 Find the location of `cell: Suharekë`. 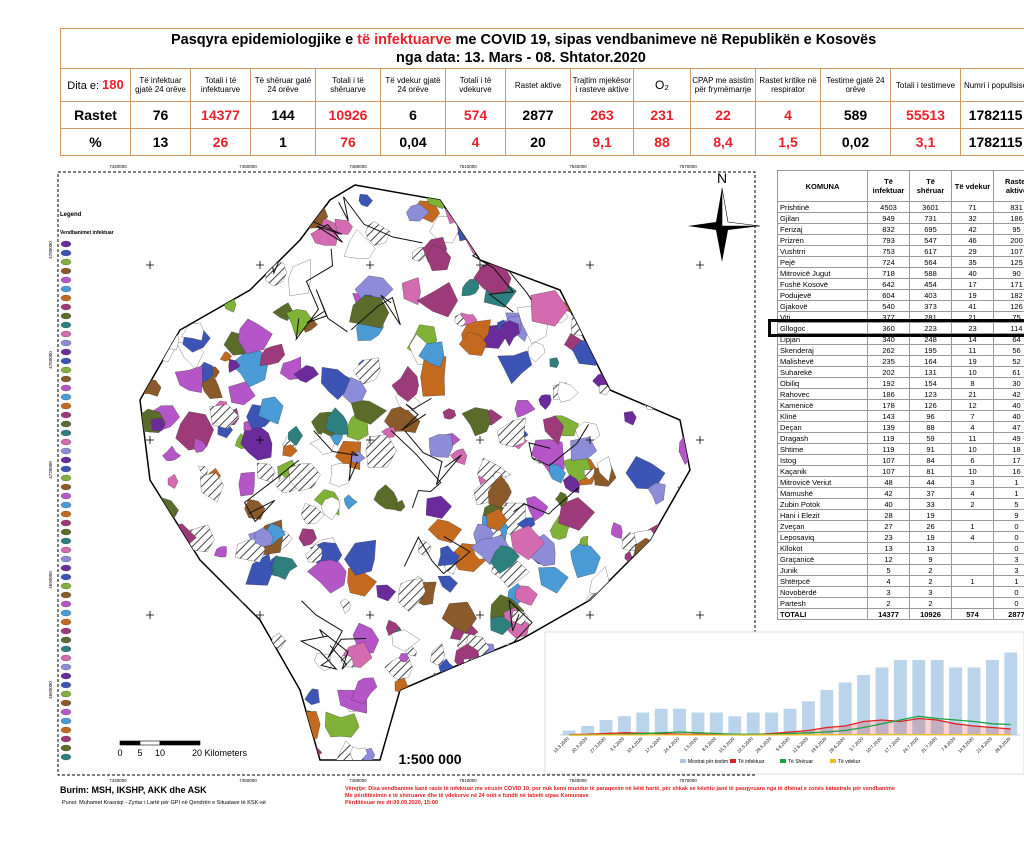

cell: Suharekë is located at coordinates (822, 372).